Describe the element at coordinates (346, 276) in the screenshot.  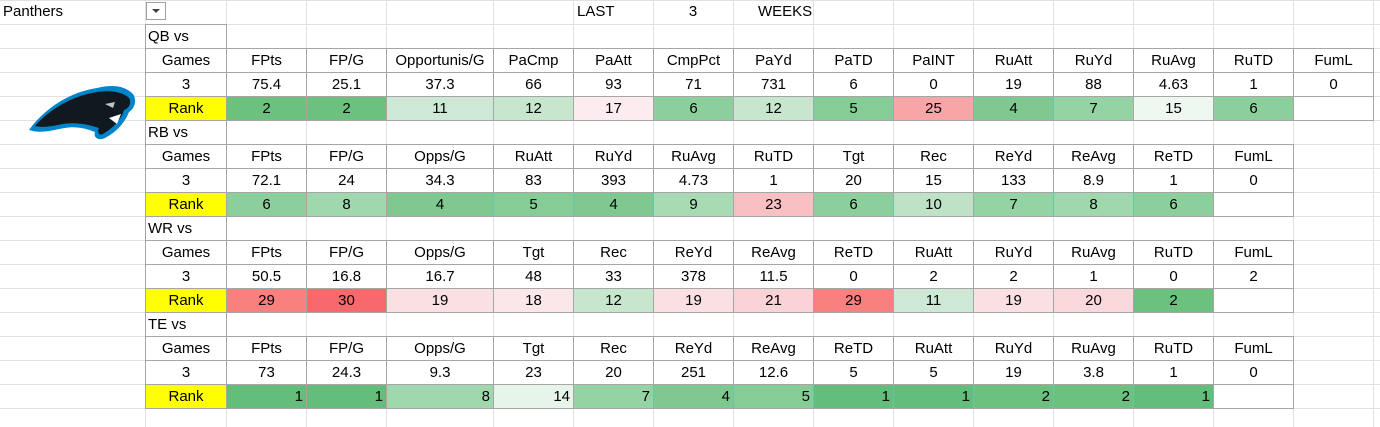
I see `stat-value: 16.8` at that location.